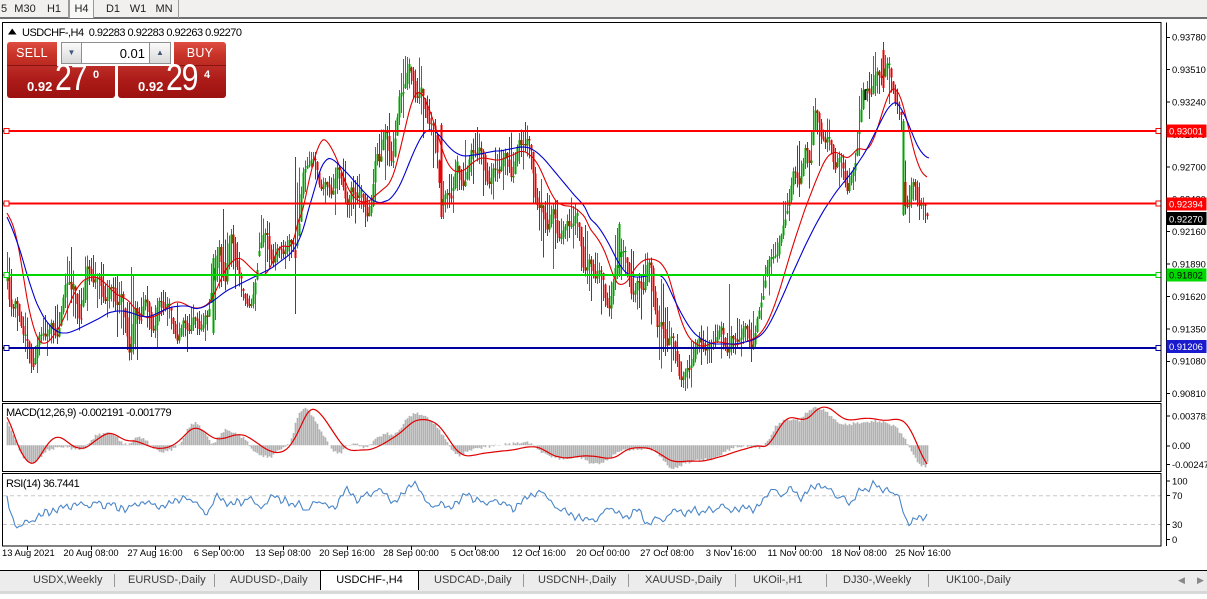 The image size is (1207, 599). I want to click on svg-text: 20 Oct 00:00, so click(603, 552).